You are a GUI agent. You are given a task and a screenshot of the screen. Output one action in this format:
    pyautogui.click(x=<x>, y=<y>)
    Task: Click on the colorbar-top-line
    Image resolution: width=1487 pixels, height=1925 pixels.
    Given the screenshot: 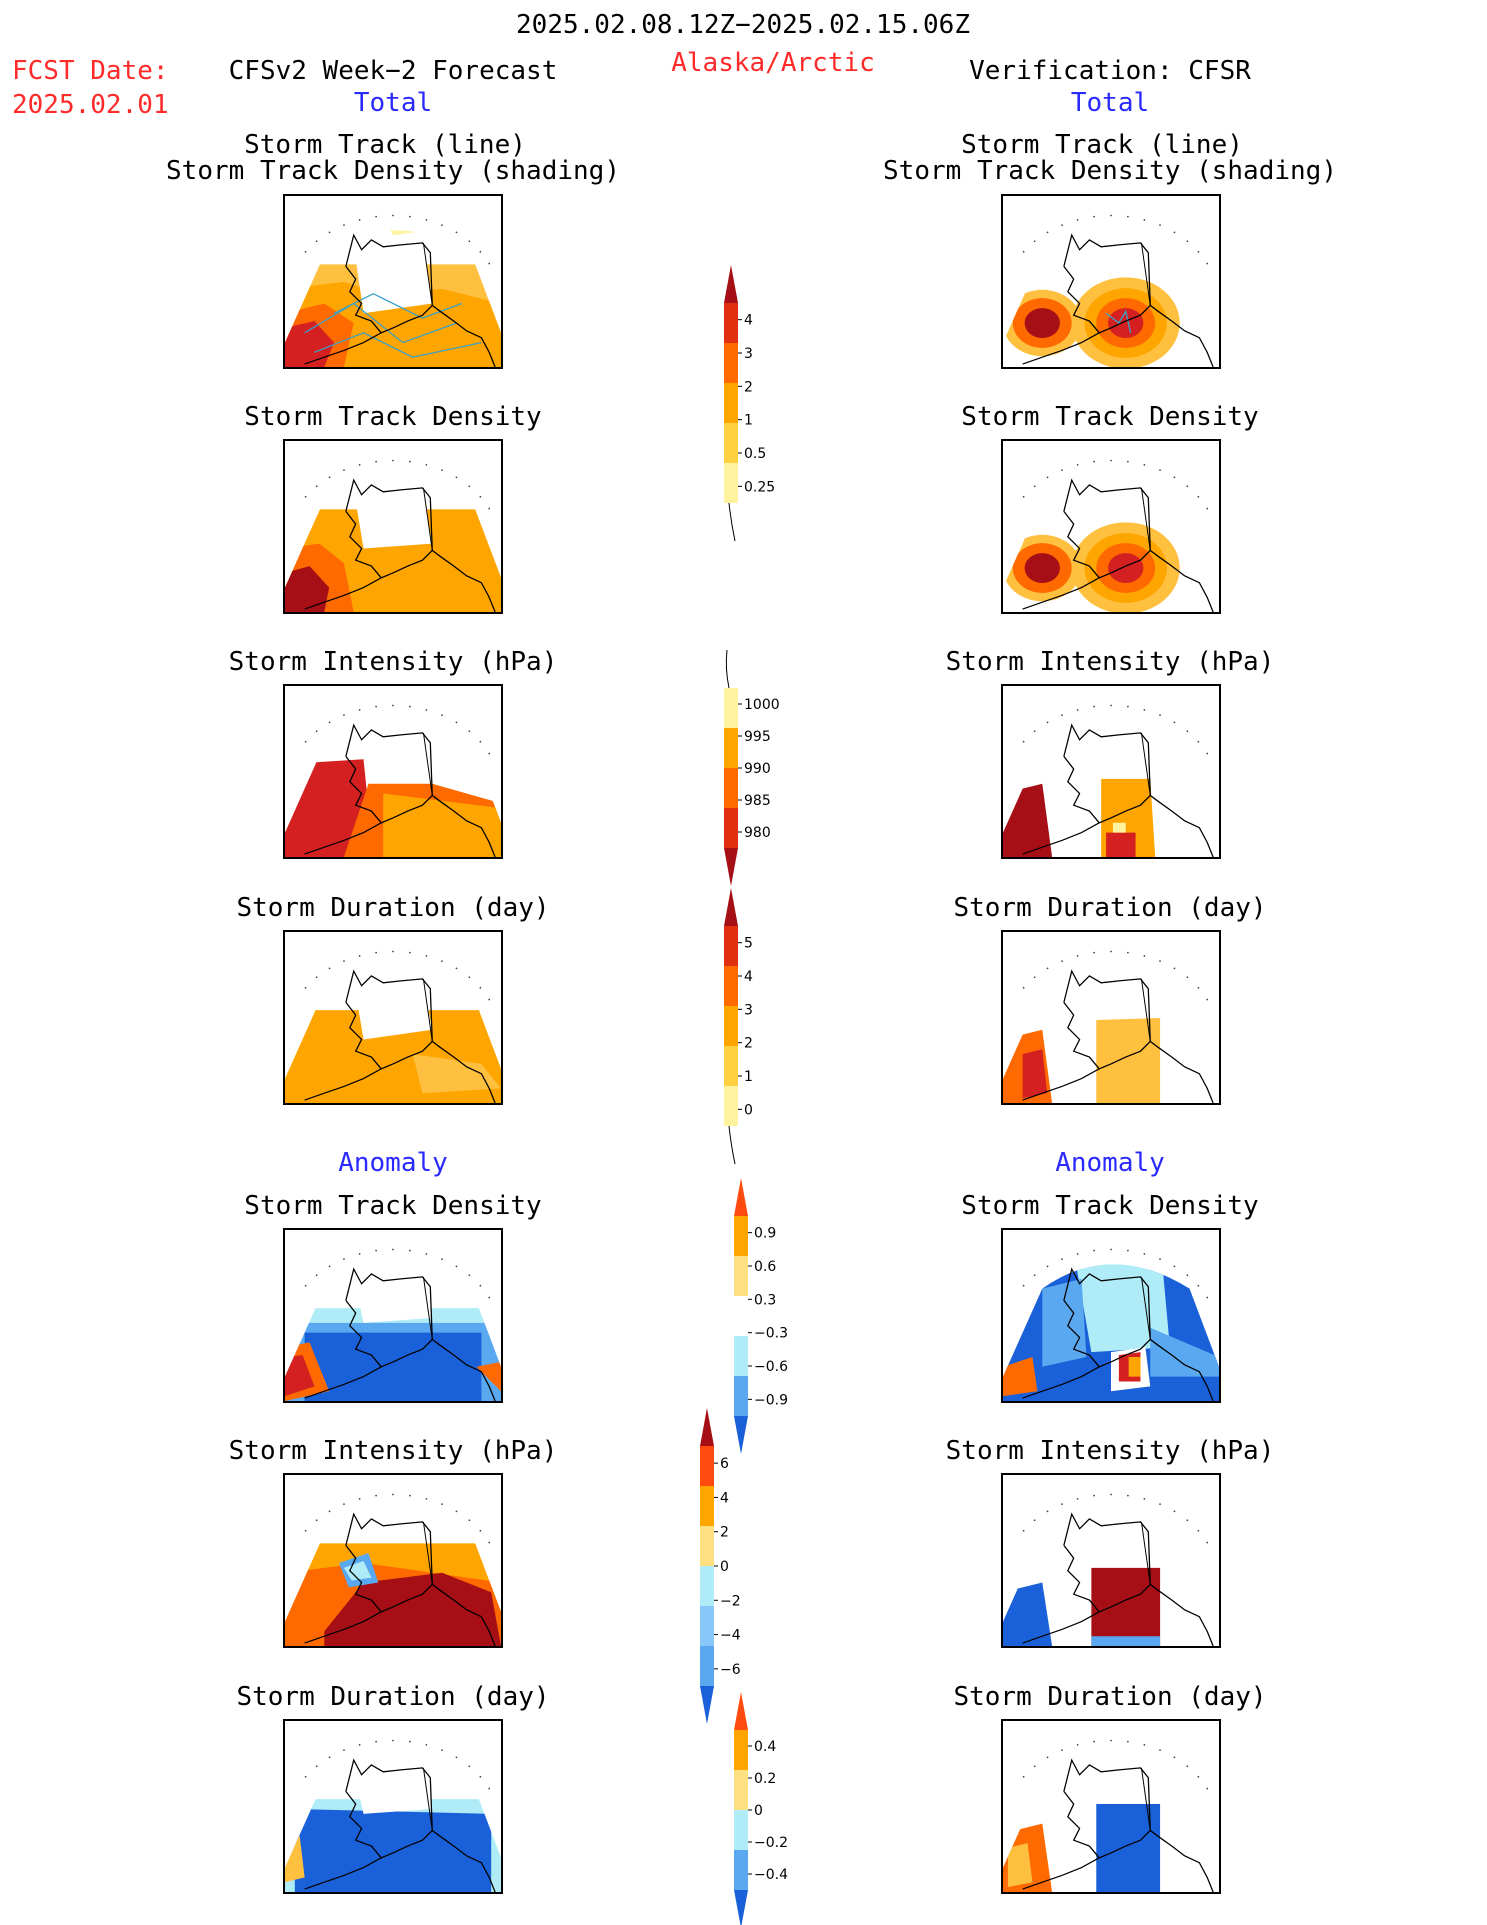 What is the action you would take?
    pyautogui.click(x=727, y=669)
    